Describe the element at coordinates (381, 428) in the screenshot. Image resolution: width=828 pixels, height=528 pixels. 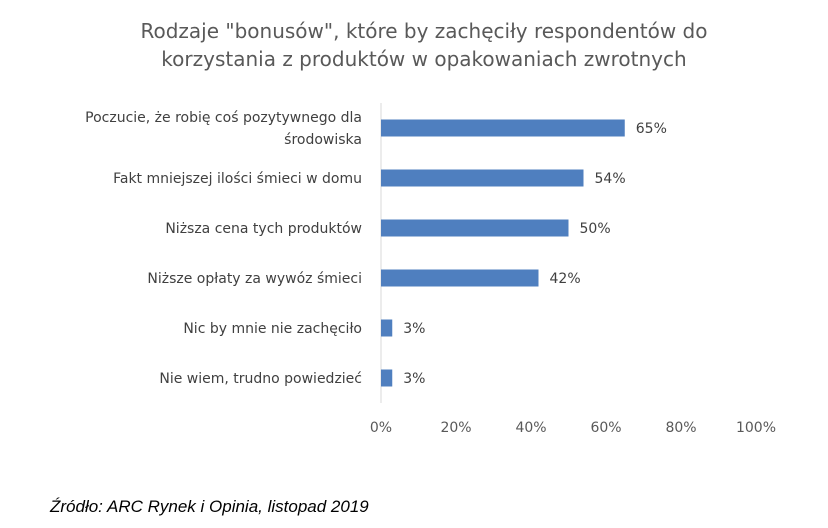
I see `x-tick-label: 0%` at that location.